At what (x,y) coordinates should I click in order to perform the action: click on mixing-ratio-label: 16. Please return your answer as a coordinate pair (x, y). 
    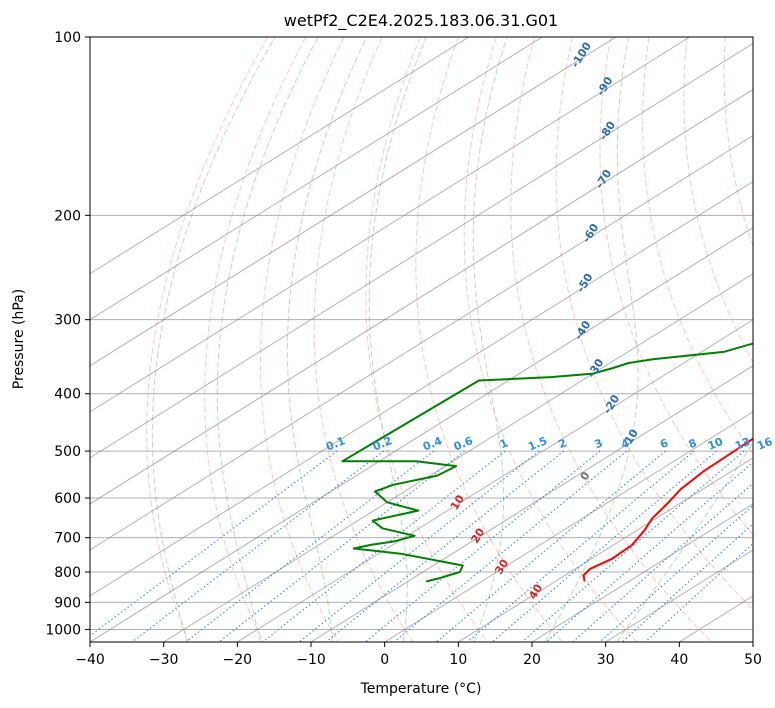
    Looking at the image, I should click on (764, 444).